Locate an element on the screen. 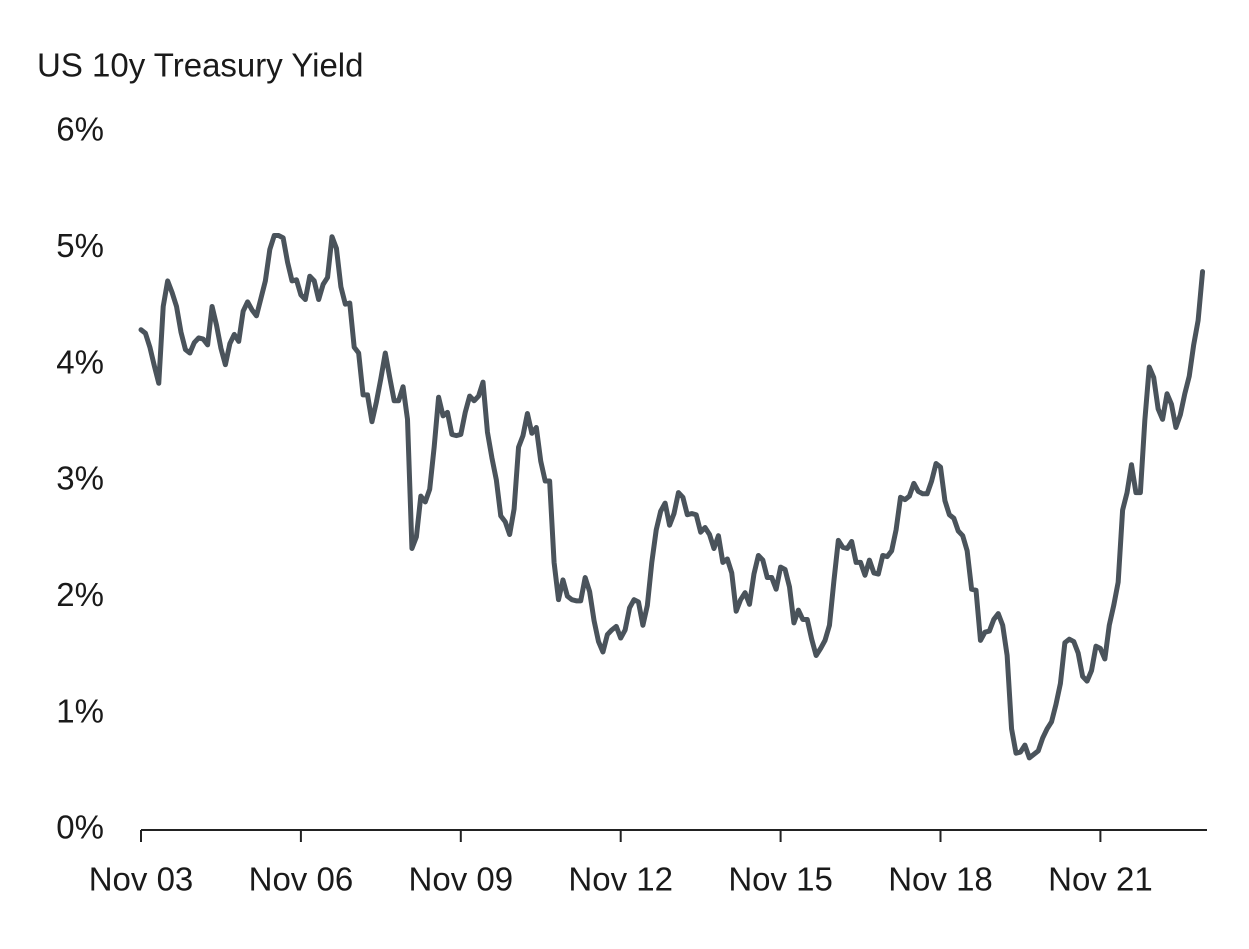  y-tick-label: 2% is located at coordinates (80, 594).